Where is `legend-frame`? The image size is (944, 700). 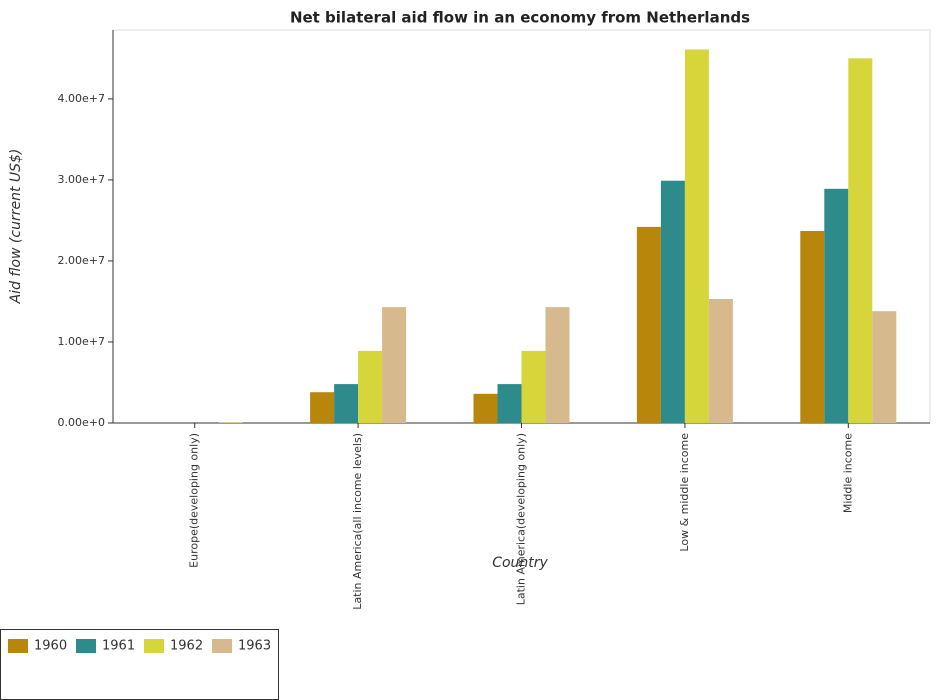 legend-frame is located at coordinates (139, 664).